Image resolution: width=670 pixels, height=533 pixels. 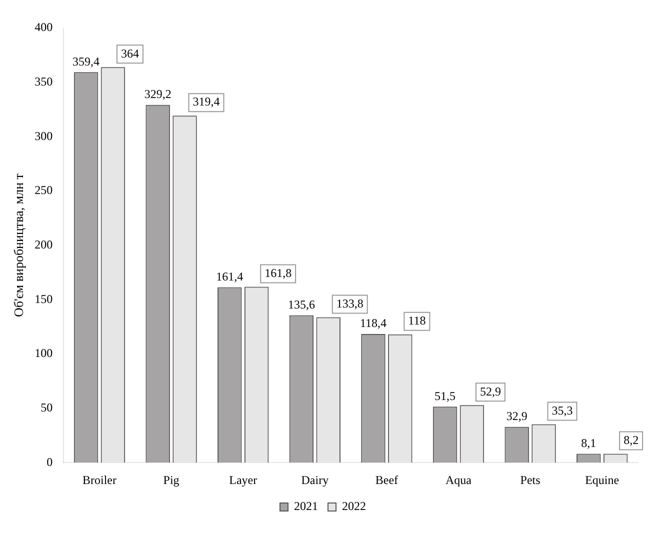 I want to click on x-tick-label: Dairy, so click(x=315, y=479).